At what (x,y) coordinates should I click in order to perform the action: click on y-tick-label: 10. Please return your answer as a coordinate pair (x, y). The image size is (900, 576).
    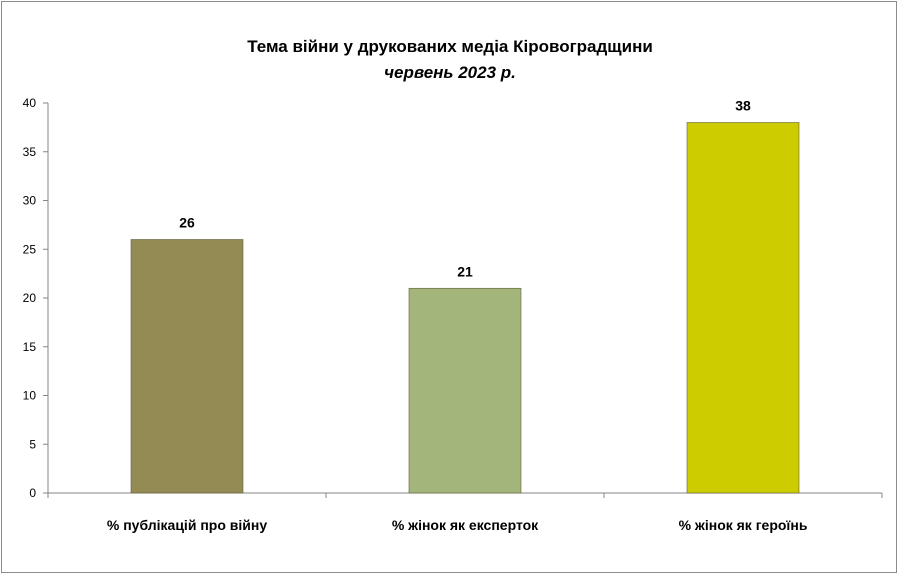
    Looking at the image, I should click on (30, 396).